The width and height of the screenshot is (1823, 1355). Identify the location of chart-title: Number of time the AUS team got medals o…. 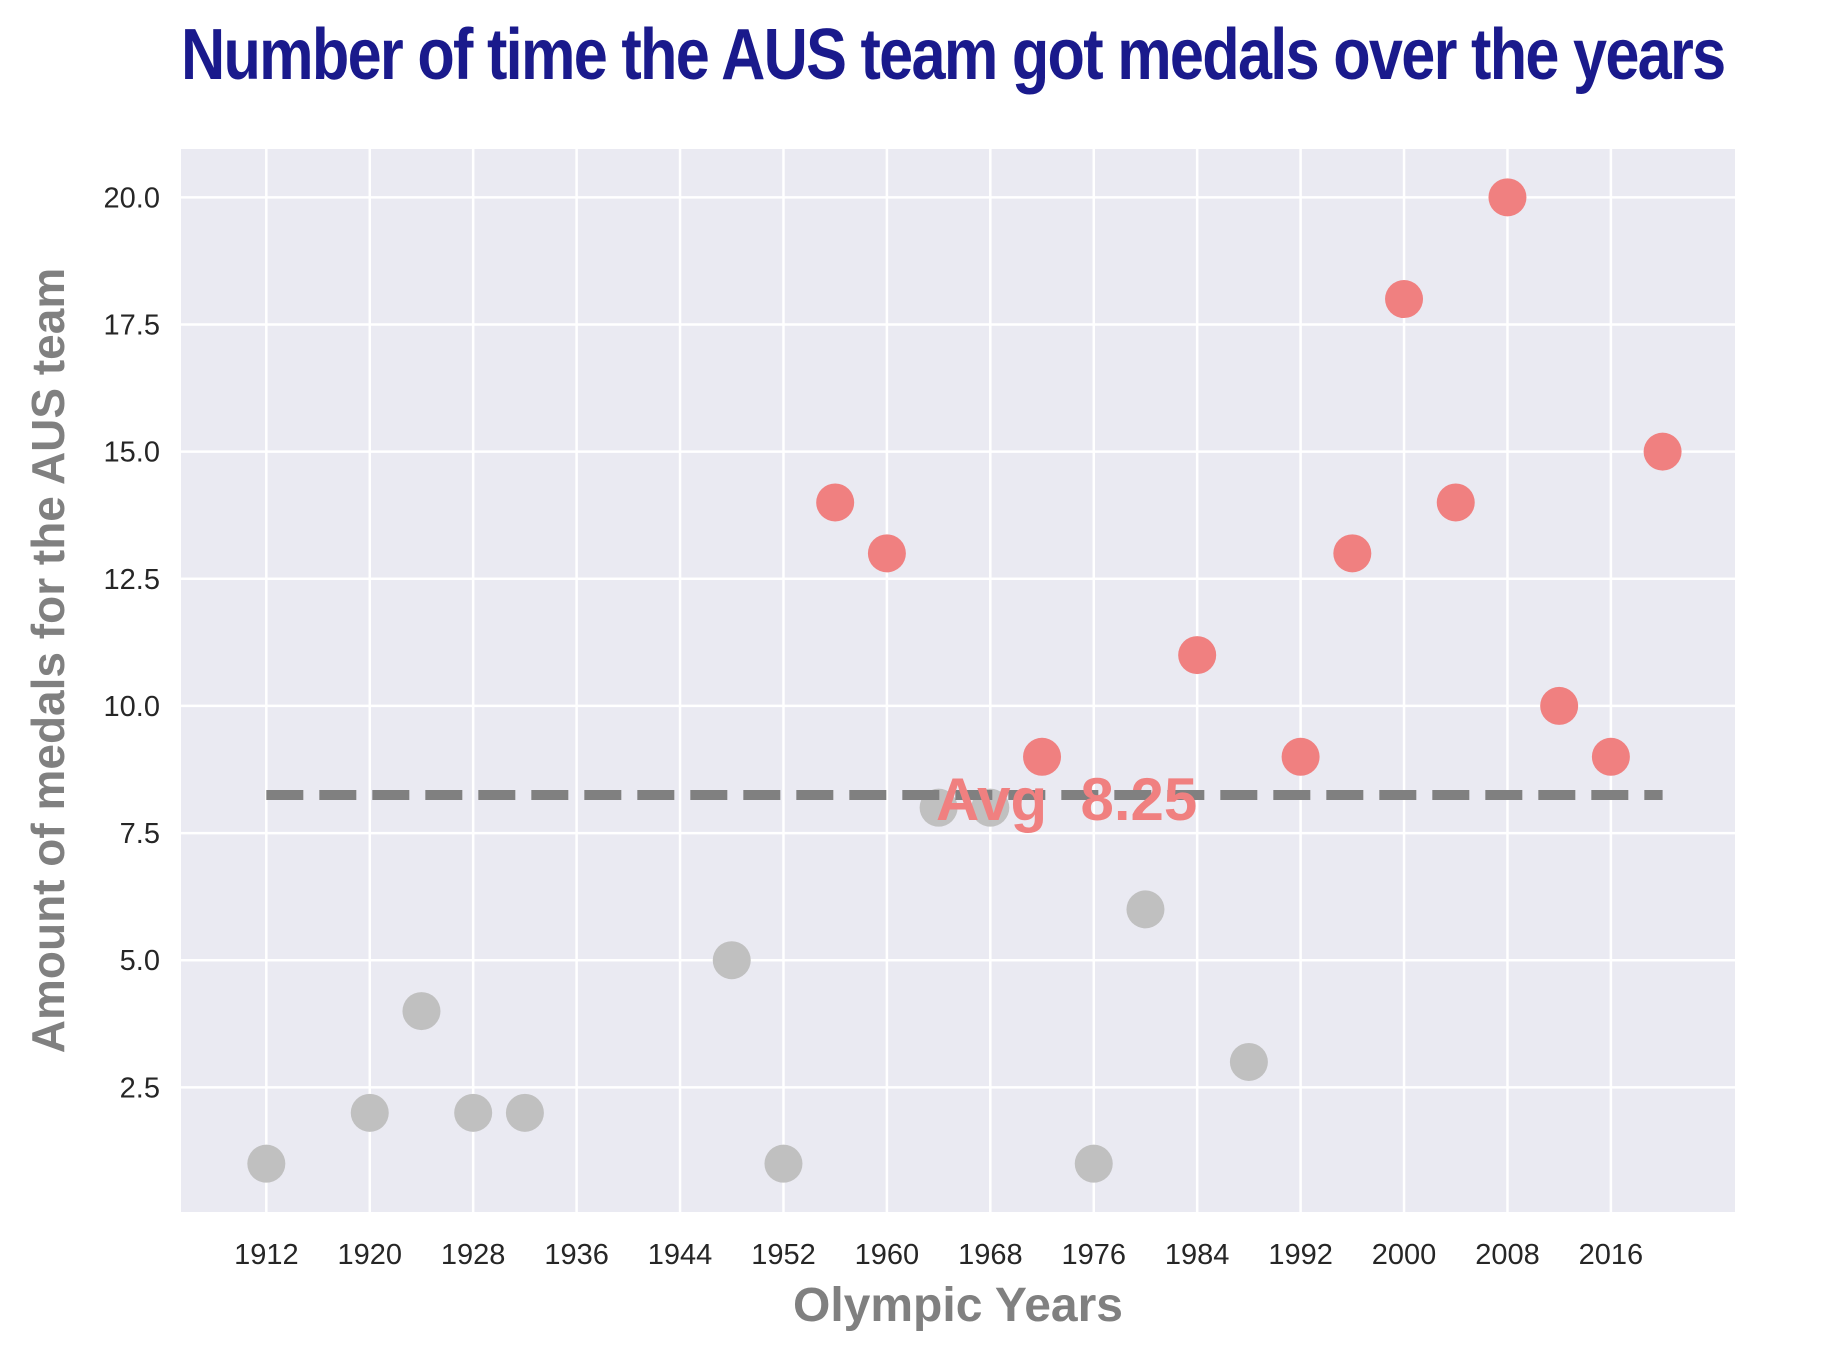
(953, 55).